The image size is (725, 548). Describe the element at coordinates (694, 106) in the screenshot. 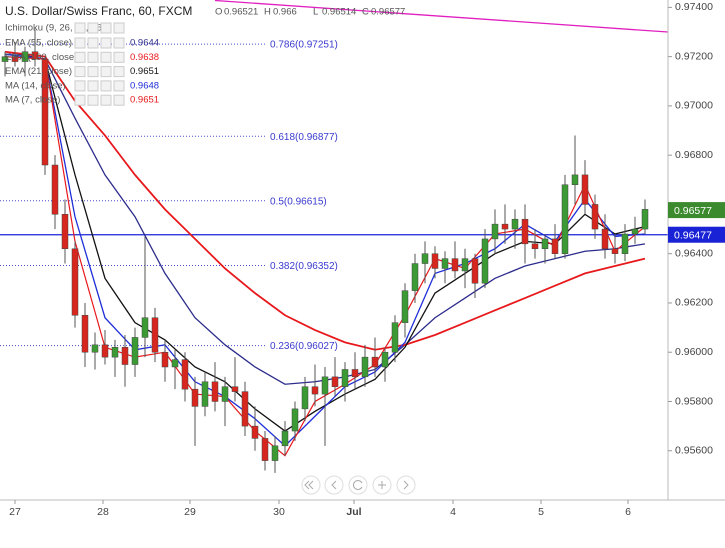

I see `y-tick-label: 0.97000` at that location.